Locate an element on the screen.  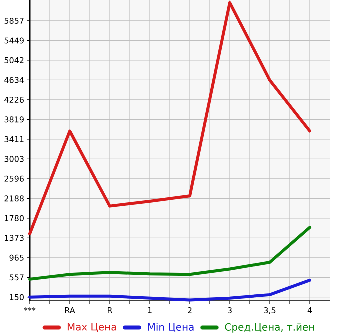
legend-label: Min Цена is located at coordinates (171, 327).